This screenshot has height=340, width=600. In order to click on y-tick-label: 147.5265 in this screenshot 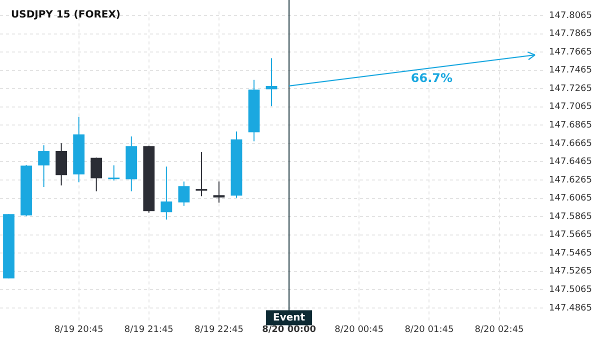, I will do `click(570, 271)`.